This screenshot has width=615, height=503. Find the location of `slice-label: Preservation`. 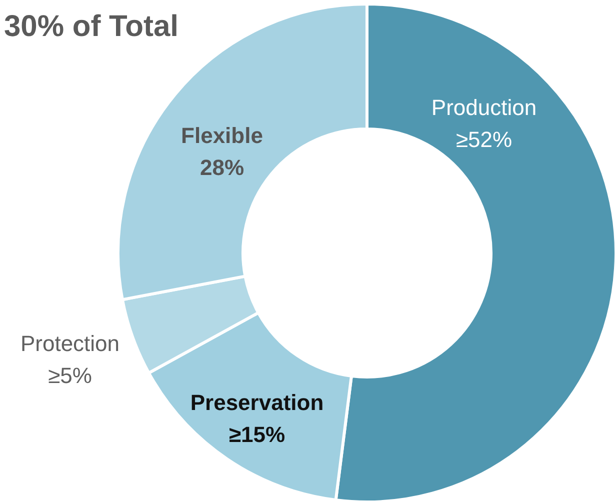

slice-label: Preservation is located at coordinates (257, 402).